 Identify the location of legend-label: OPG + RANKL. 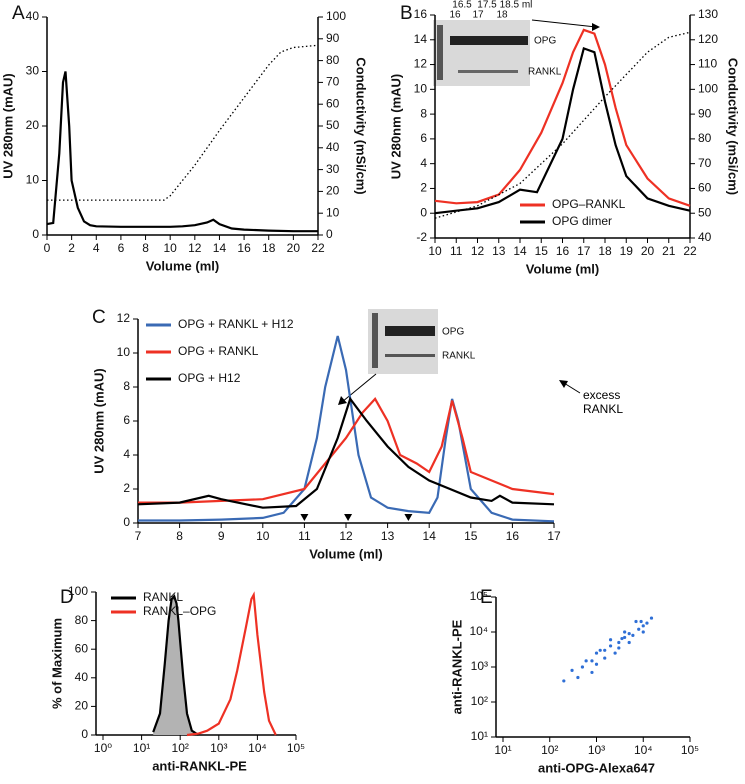
(218, 351).